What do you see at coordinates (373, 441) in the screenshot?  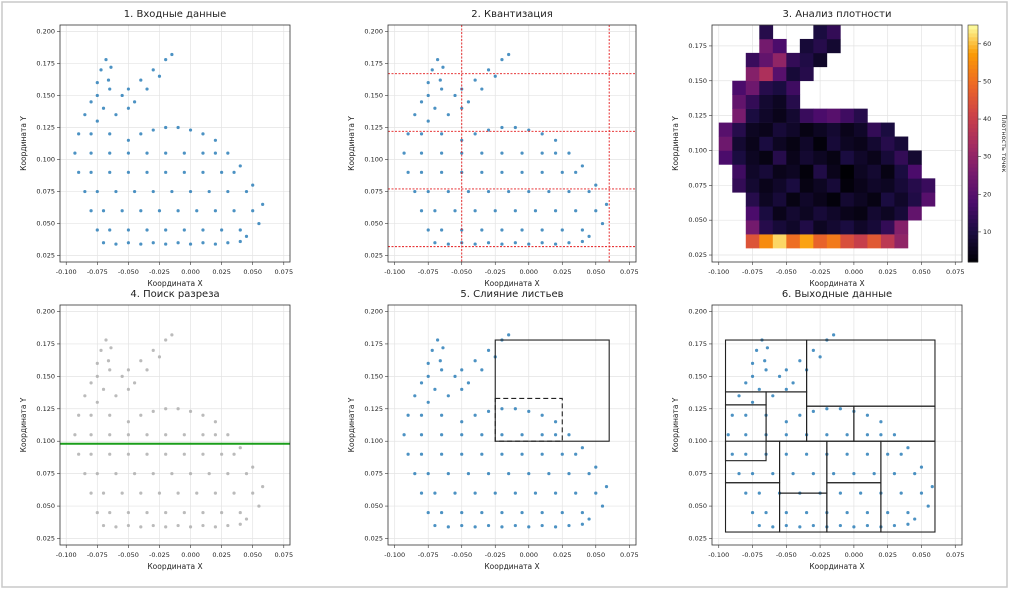 I see `y-tick-label: 0.100` at bounding box center [373, 441].